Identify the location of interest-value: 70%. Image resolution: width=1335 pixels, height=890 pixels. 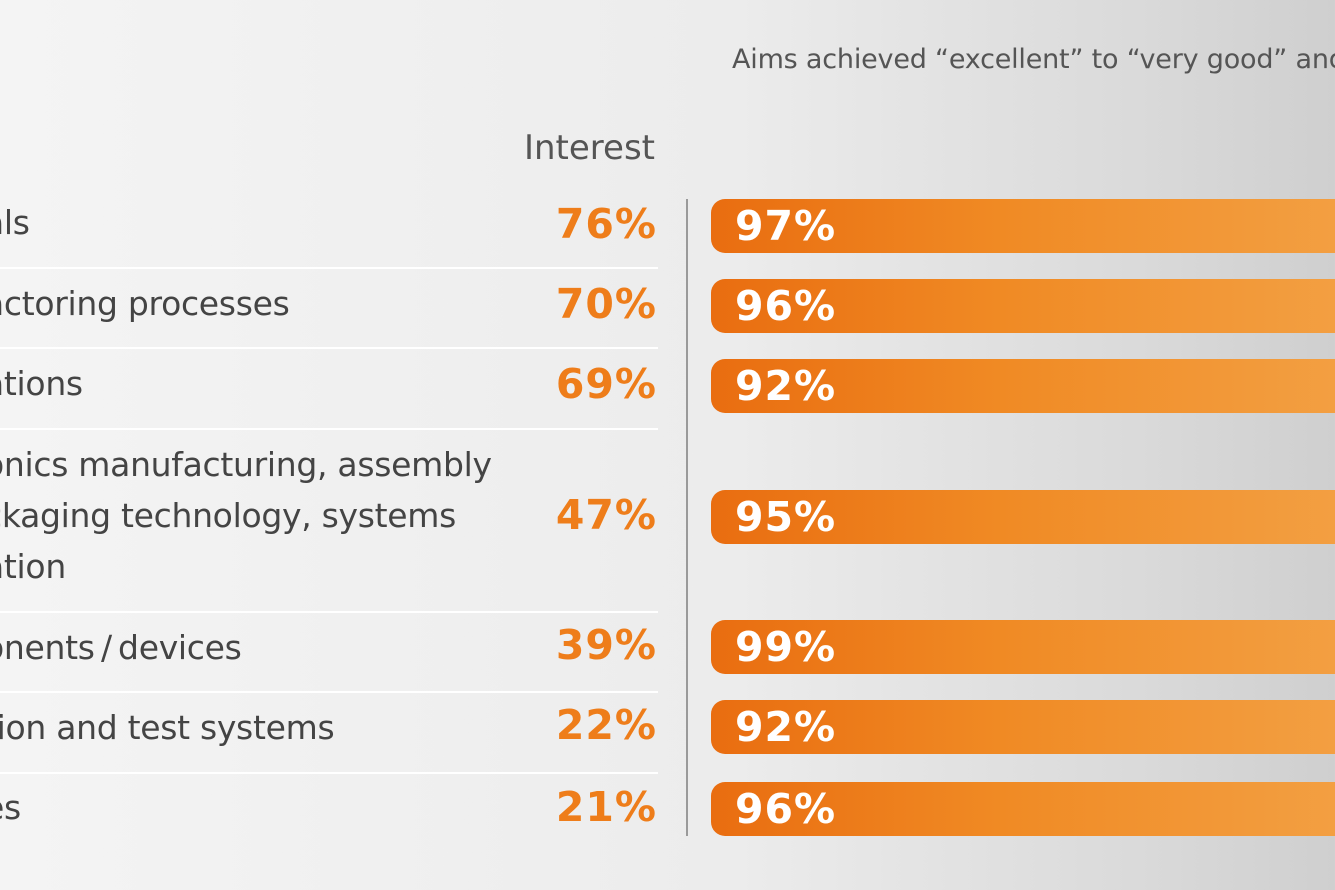
(606, 304).